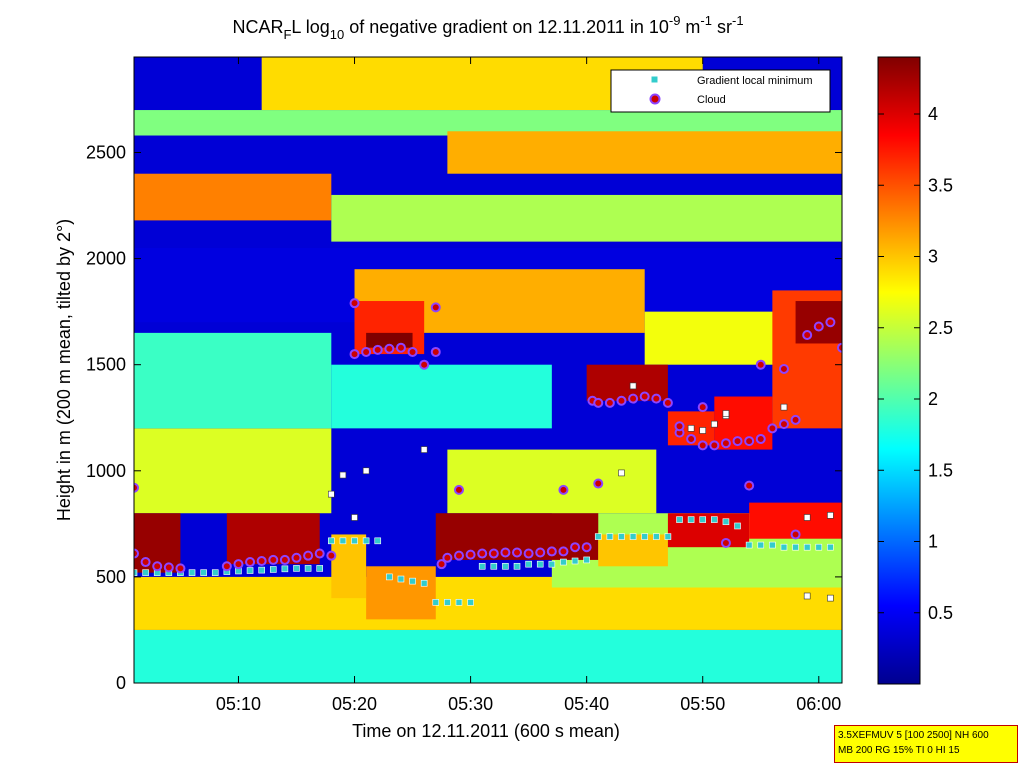  What do you see at coordinates (933, 542) in the screenshot?
I see `colorbar-tick-label: 1` at bounding box center [933, 542].